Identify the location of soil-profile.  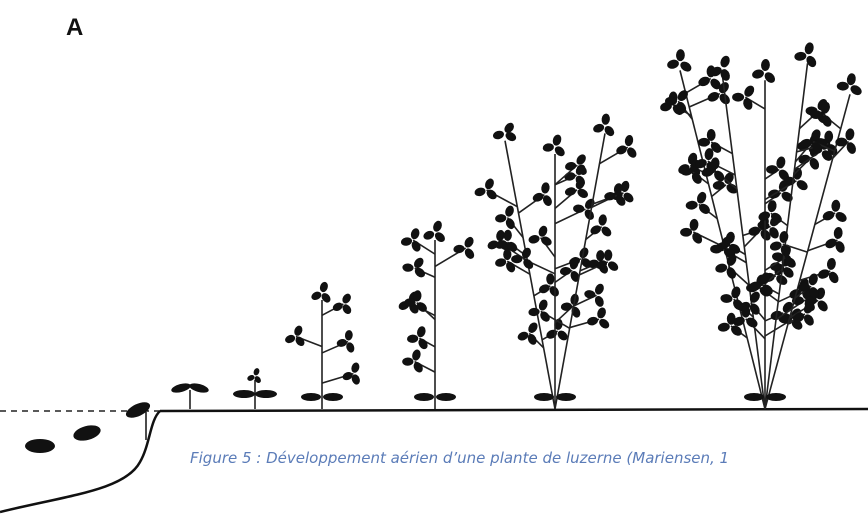
(80, 462).